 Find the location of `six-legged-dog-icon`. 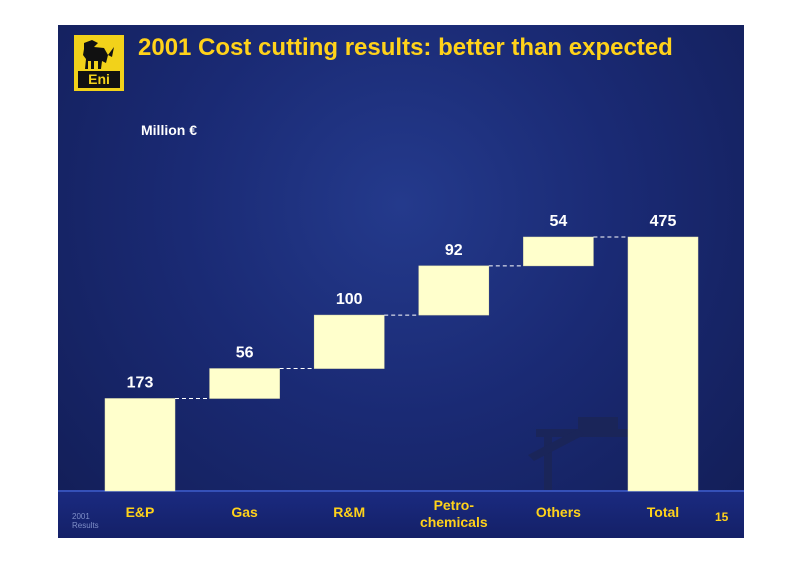

six-legged-dog-icon is located at coordinates (98, 54).